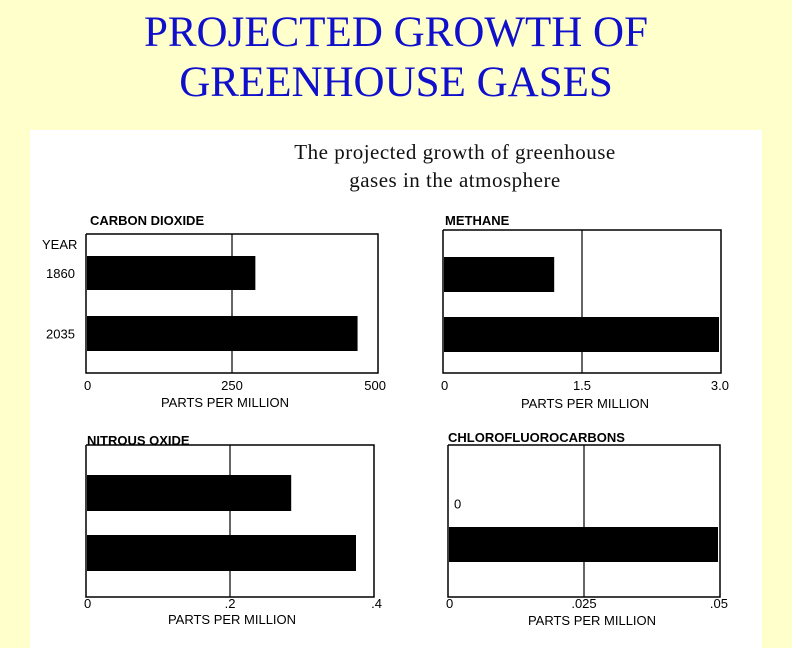 Image resolution: width=792 pixels, height=648 pixels. What do you see at coordinates (592, 620) in the screenshot?
I see `chlorofluorocarbons-xlabel: PARTS PER MILLION` at bounding box center [592, 620].